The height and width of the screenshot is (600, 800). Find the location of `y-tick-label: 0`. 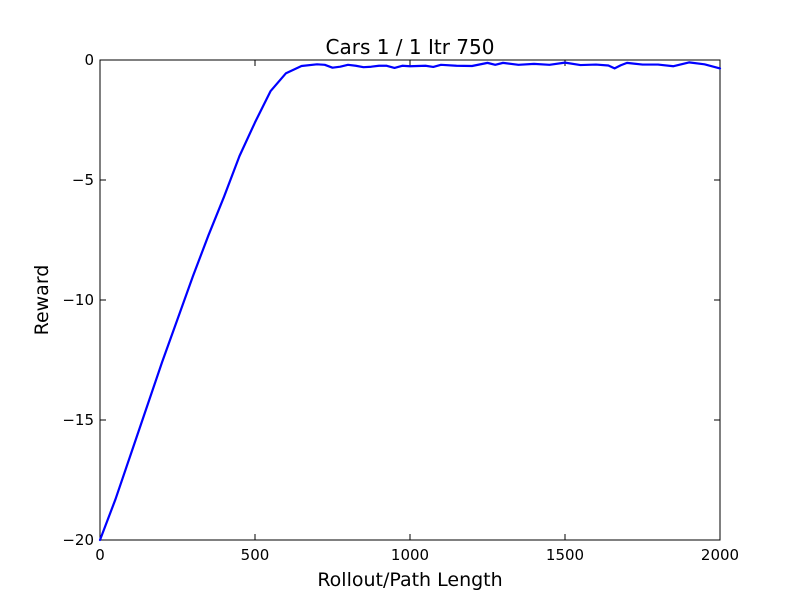

y-tick-label: 0 is located at coordinates (89, 60).